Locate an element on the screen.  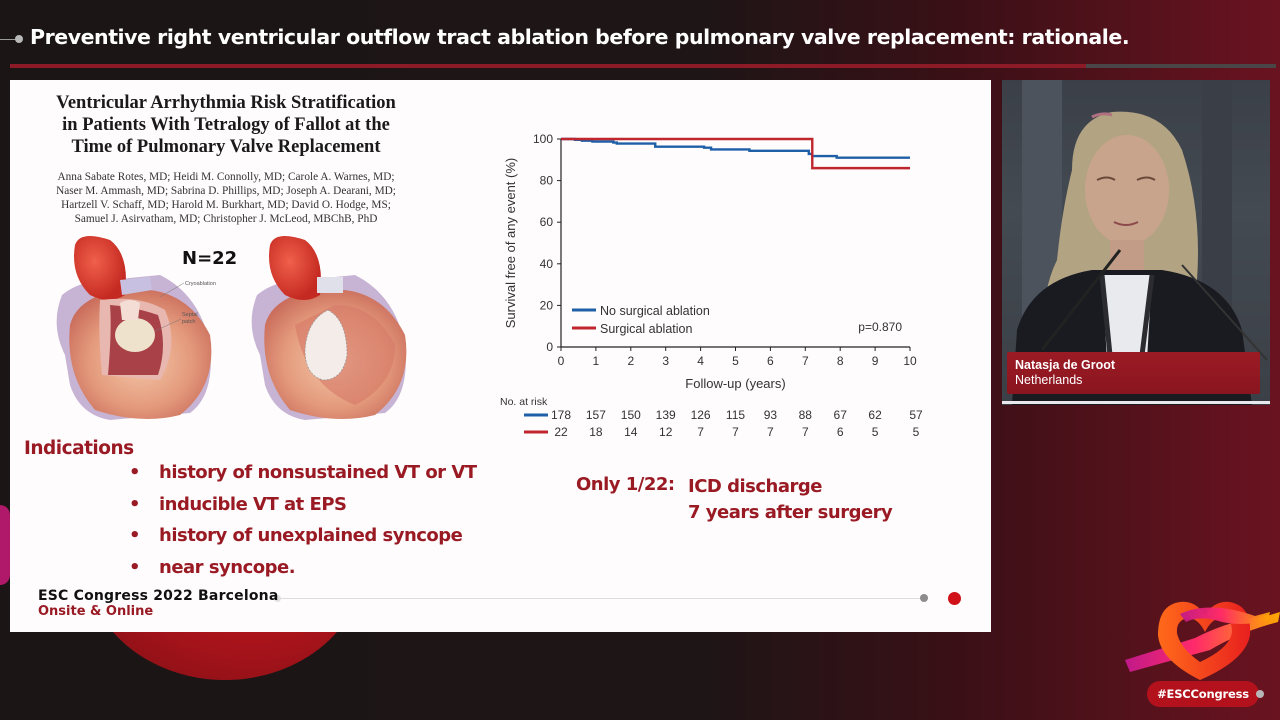
at-risk-value: 157 is located at coordinates (596, 415).